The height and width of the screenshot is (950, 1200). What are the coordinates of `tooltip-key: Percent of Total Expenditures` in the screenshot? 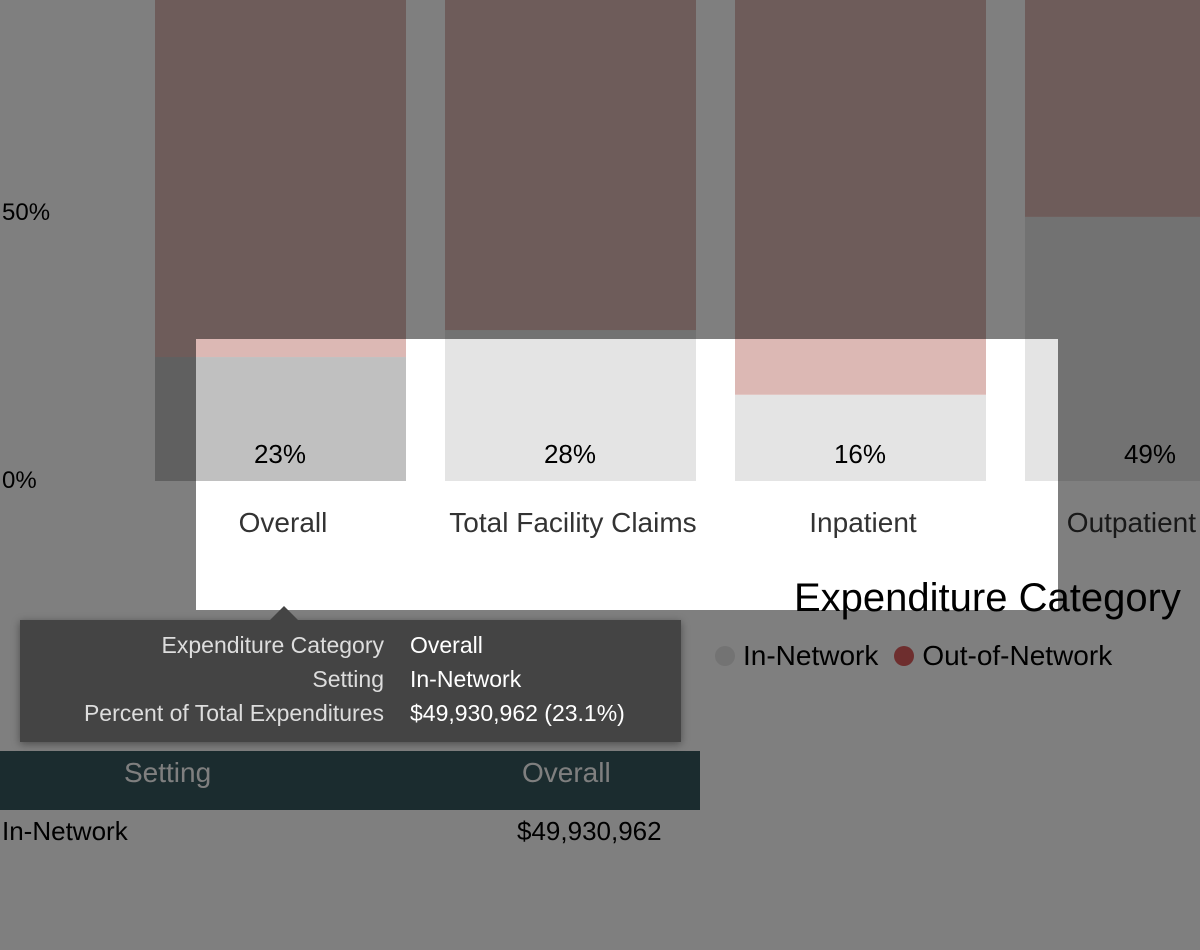 It's located at (233, 713).